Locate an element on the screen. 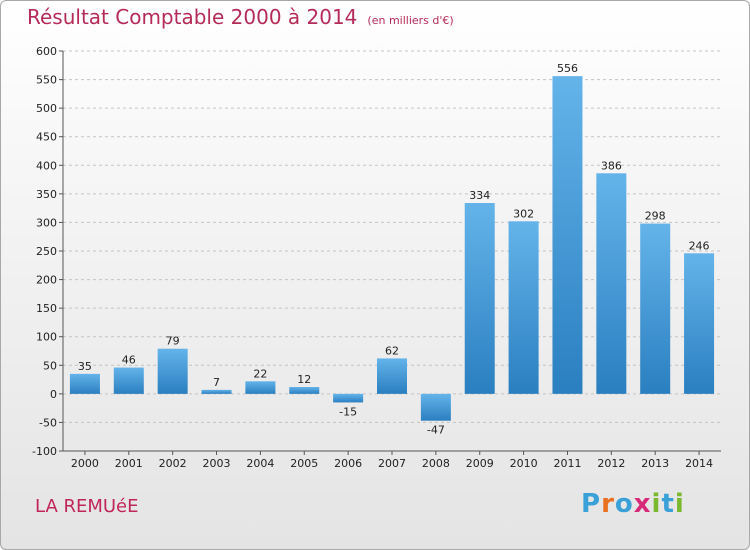 The image size is (750, 550). x-tick-label: 2001 is located at coordinates (129, 463).